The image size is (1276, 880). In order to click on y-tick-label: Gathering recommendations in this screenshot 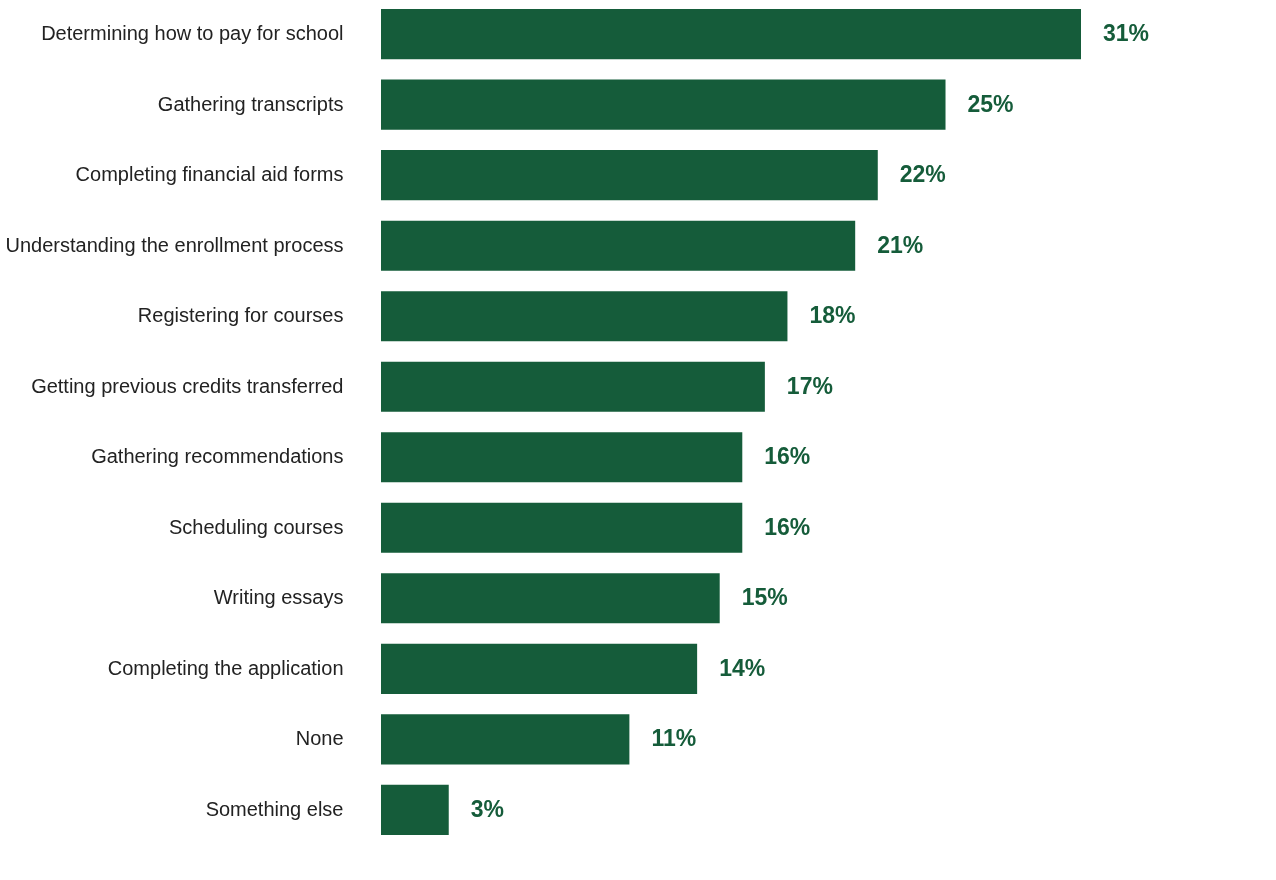, I will do `click(217, 456)`.